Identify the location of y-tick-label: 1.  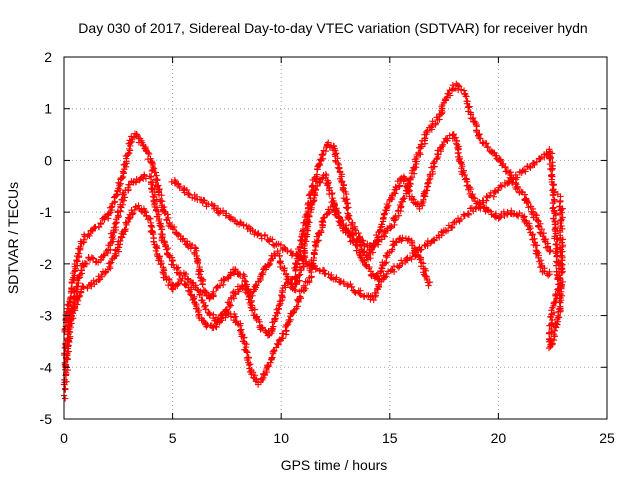
(48, 109).